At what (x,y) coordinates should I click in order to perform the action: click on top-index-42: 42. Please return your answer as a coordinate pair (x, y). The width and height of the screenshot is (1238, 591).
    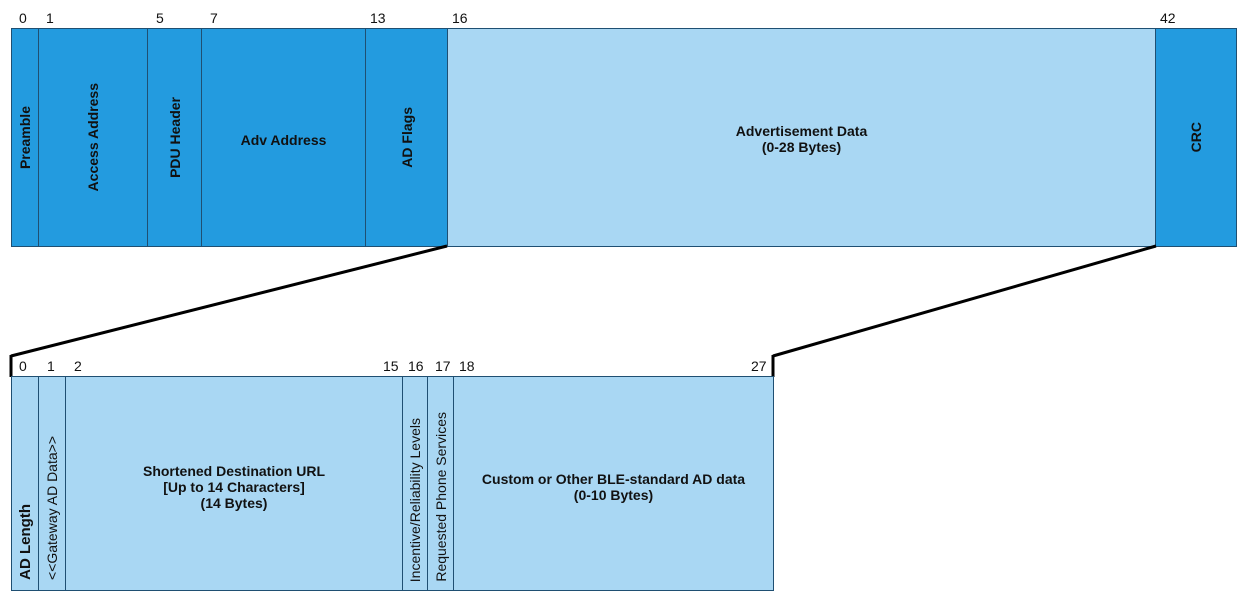
    Looking at the image, I should click on (1168, 18).